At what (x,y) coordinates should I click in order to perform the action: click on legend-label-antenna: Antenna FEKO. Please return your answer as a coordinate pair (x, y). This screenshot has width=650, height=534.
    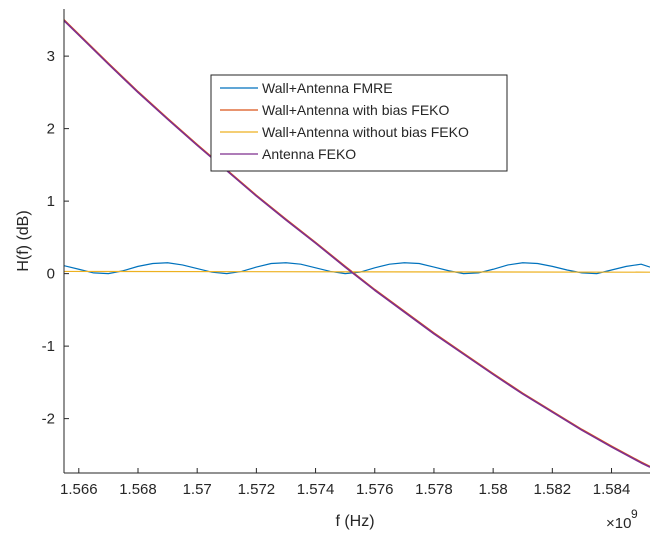
    Looking at the image, I should click on (309, 154).